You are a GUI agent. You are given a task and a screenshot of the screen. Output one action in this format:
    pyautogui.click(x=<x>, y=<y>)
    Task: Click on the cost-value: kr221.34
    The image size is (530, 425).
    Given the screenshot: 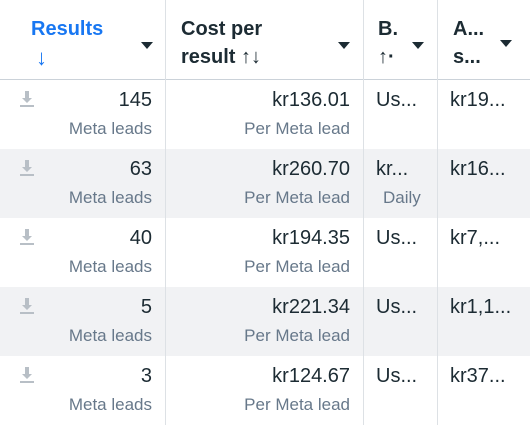 What is the action you would take?
    pyautogui.click(x=311, y=307)
    